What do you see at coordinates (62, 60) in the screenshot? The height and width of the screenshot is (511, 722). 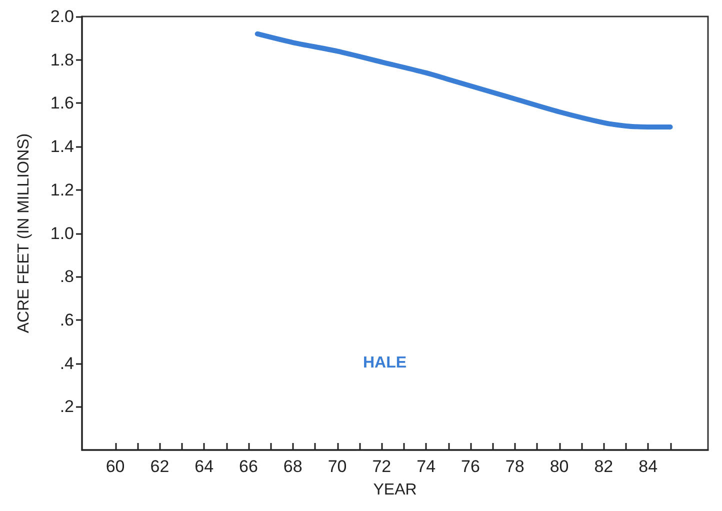 I see `y-tick-label: 1.8` at bounding box center [62, 60].